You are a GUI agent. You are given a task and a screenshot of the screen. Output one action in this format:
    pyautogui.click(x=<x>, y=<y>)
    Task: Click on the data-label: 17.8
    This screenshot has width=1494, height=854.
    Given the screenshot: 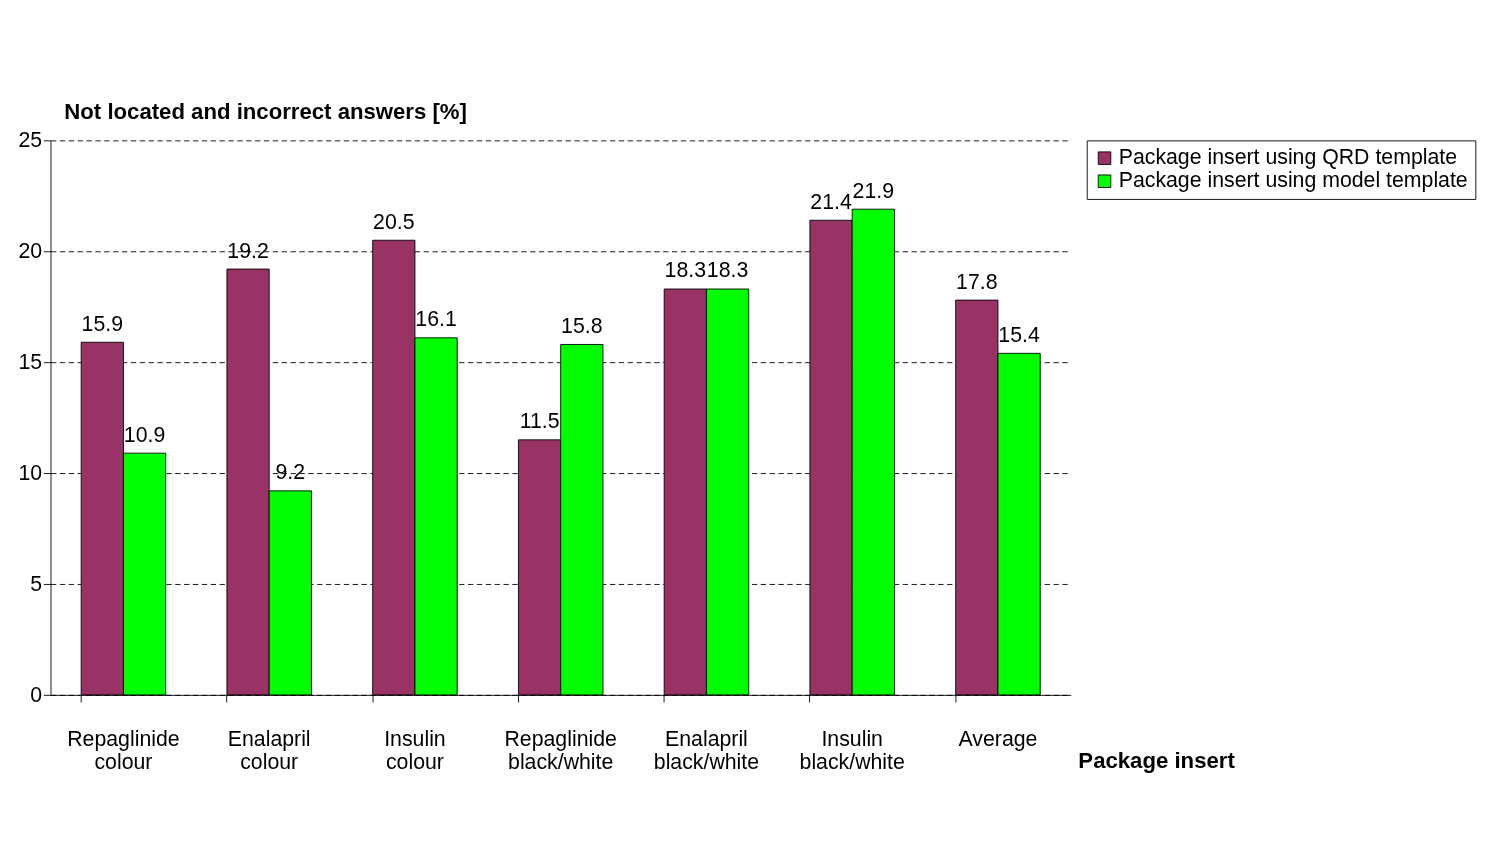 What is the action you would take?
    pyautogui.click(x=977, y=281)
    